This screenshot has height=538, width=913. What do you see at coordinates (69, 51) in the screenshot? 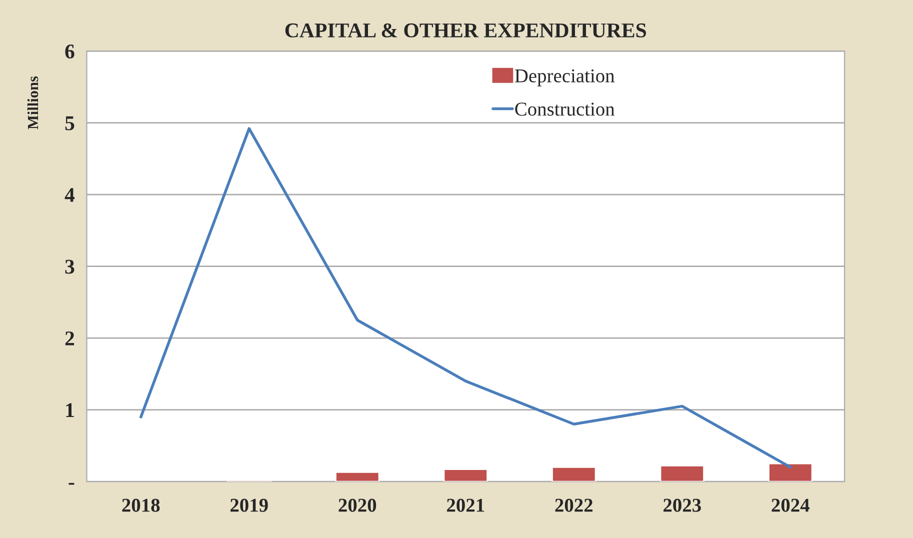
I see `y-tick-label: 6` at bounding box center [69, 51].